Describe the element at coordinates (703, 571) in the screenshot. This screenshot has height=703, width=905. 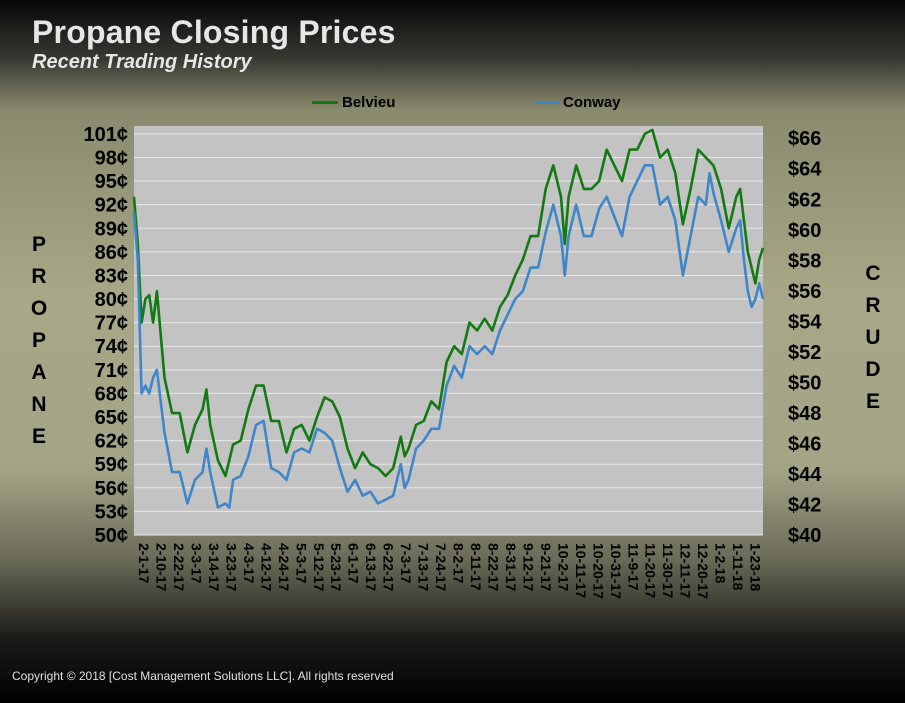
I see `x-tick-label: 12-20-17` at that location.